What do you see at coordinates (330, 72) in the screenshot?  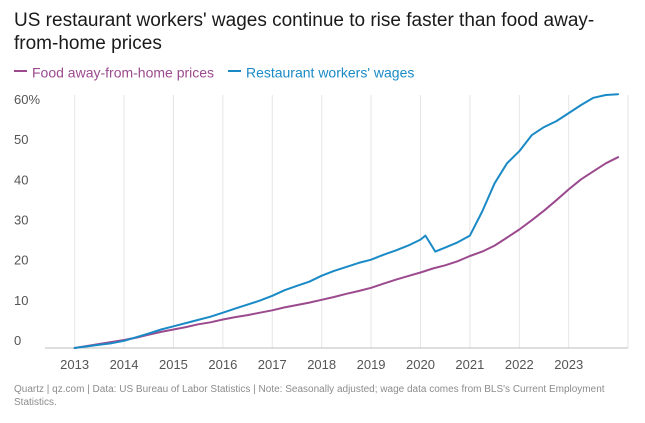 I see `legend-label-wages: Restaurant workers' wages` at bounding box center [330, 72].